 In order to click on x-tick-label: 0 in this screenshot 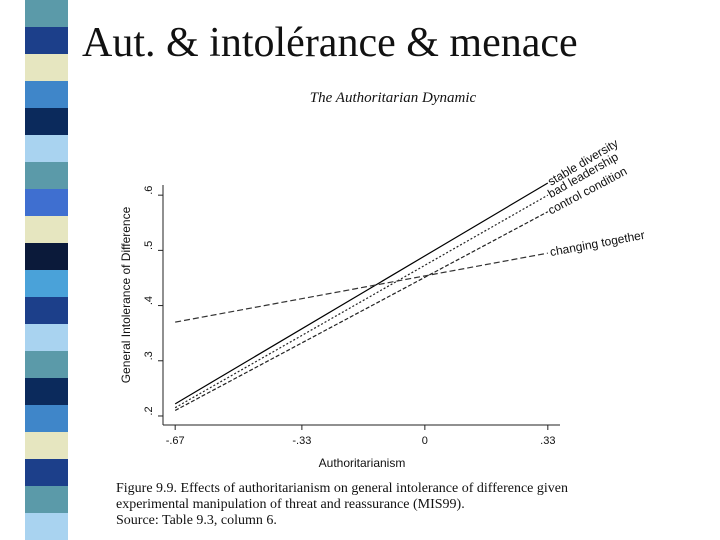, I will do `click(425, 441)`.